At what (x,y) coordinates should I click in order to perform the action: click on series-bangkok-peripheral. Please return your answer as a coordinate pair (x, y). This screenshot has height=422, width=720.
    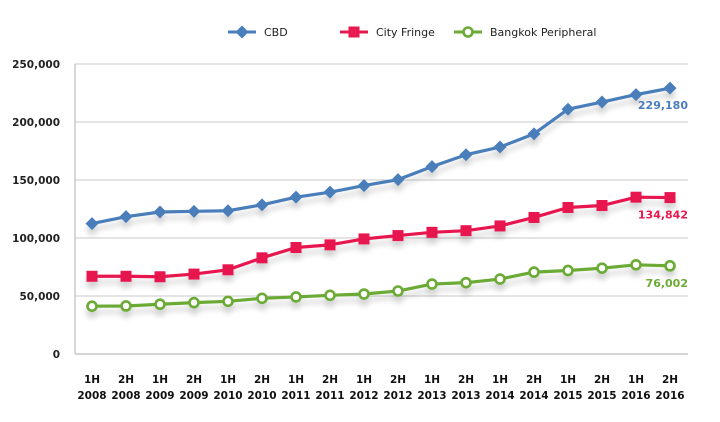
    Looking at the image, I should click on (381, 285).